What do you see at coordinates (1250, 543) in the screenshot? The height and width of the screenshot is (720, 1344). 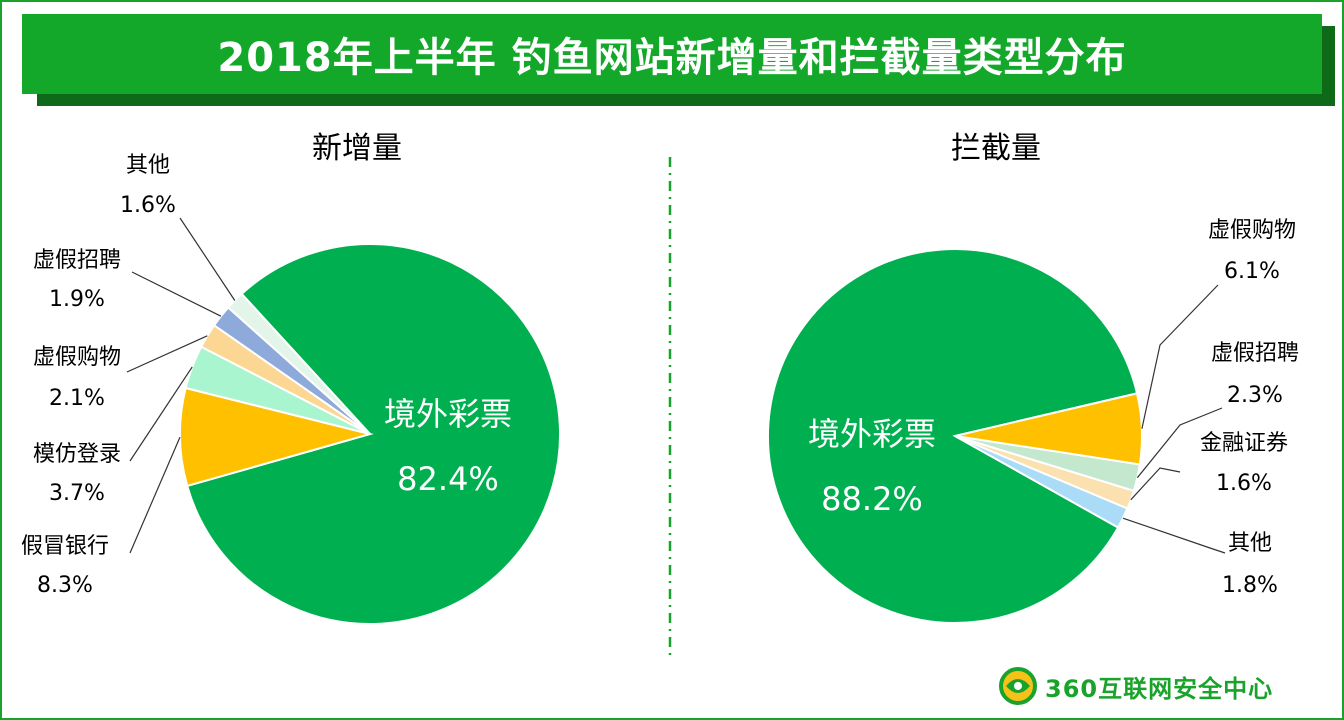 I see `slice-label-4: 其他` at bounding box center [1250, 543].